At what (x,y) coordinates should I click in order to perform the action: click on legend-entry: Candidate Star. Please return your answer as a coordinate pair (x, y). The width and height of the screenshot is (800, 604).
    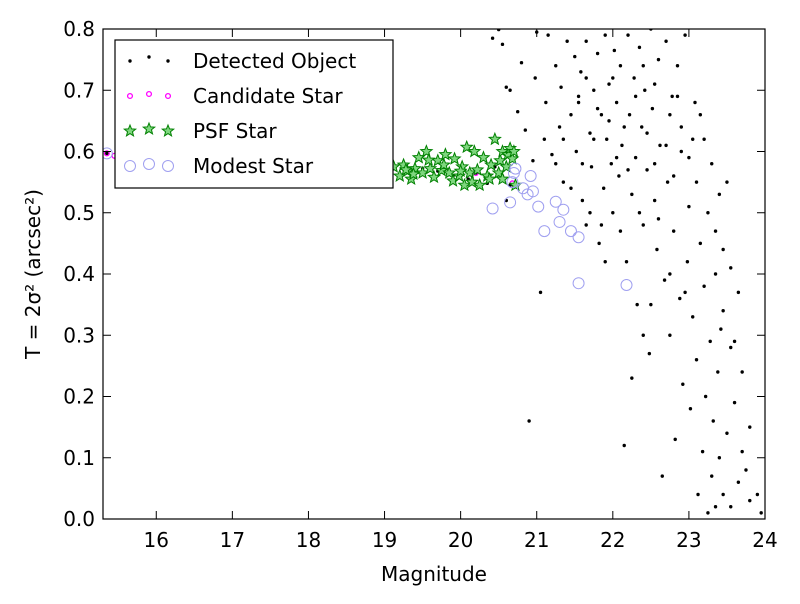
    Looking at the image, I should click on (234, 96).